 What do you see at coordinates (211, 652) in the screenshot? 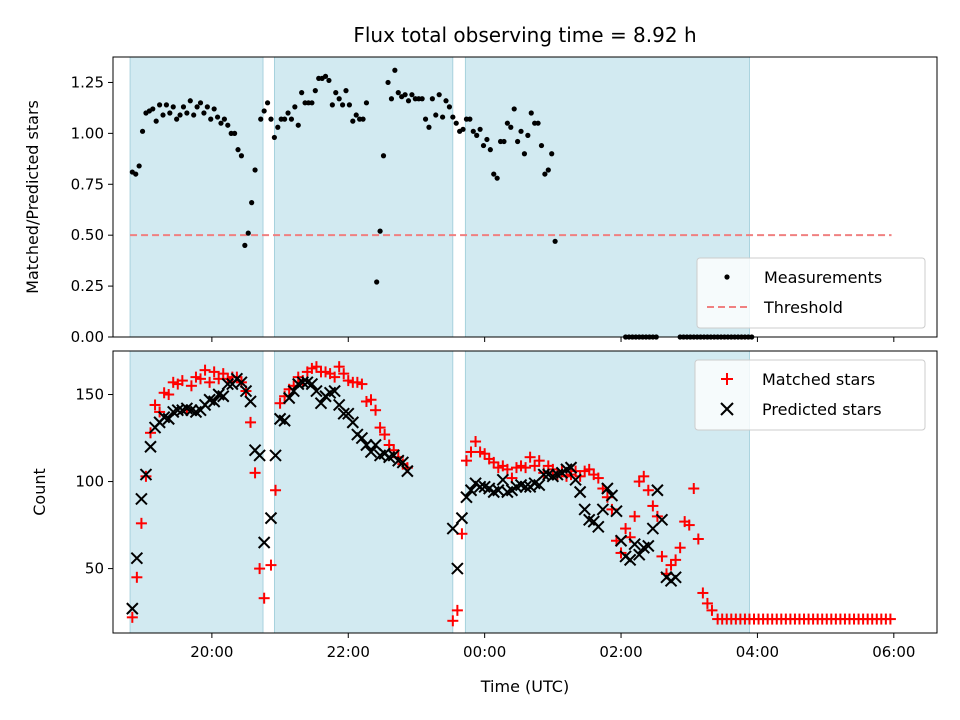
I see `bottom-x-tick-label: 20:00` at bounding box center [211, 652].